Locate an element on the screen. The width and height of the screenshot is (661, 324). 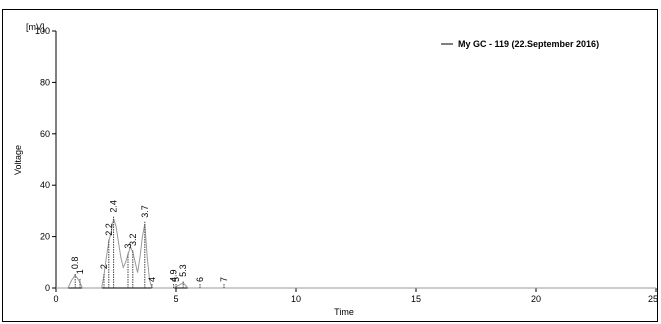
peak-markers is located at coordinates (149, 252).